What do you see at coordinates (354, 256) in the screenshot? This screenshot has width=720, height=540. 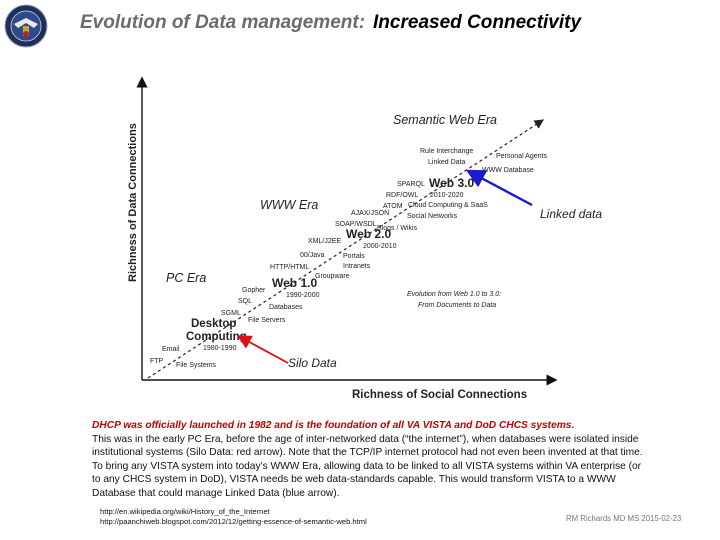 I see `web20-right-item: Portals` at bounding box center [354, 256].